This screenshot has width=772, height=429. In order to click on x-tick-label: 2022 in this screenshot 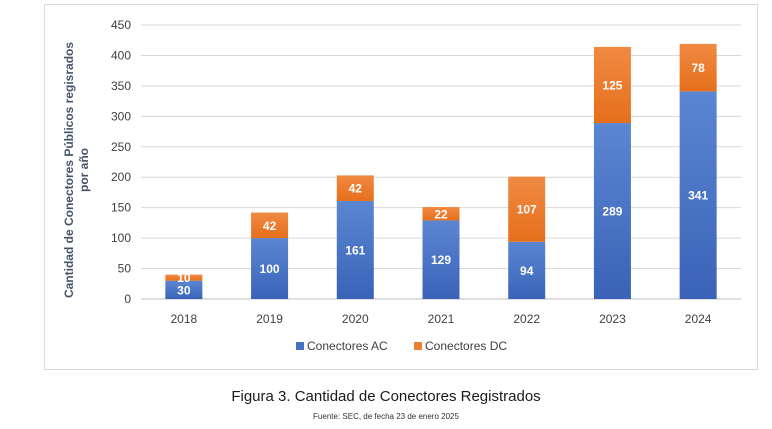, I will do `click(526, 319)`.